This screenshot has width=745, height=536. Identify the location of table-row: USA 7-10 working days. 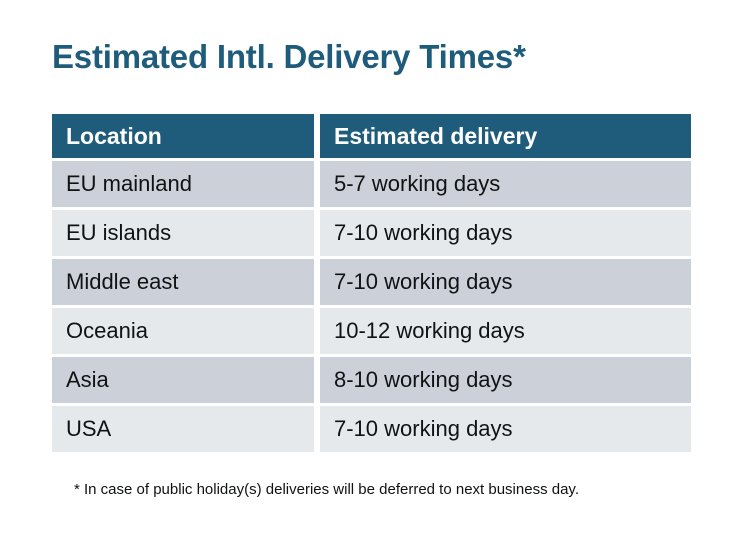
(371, 429).